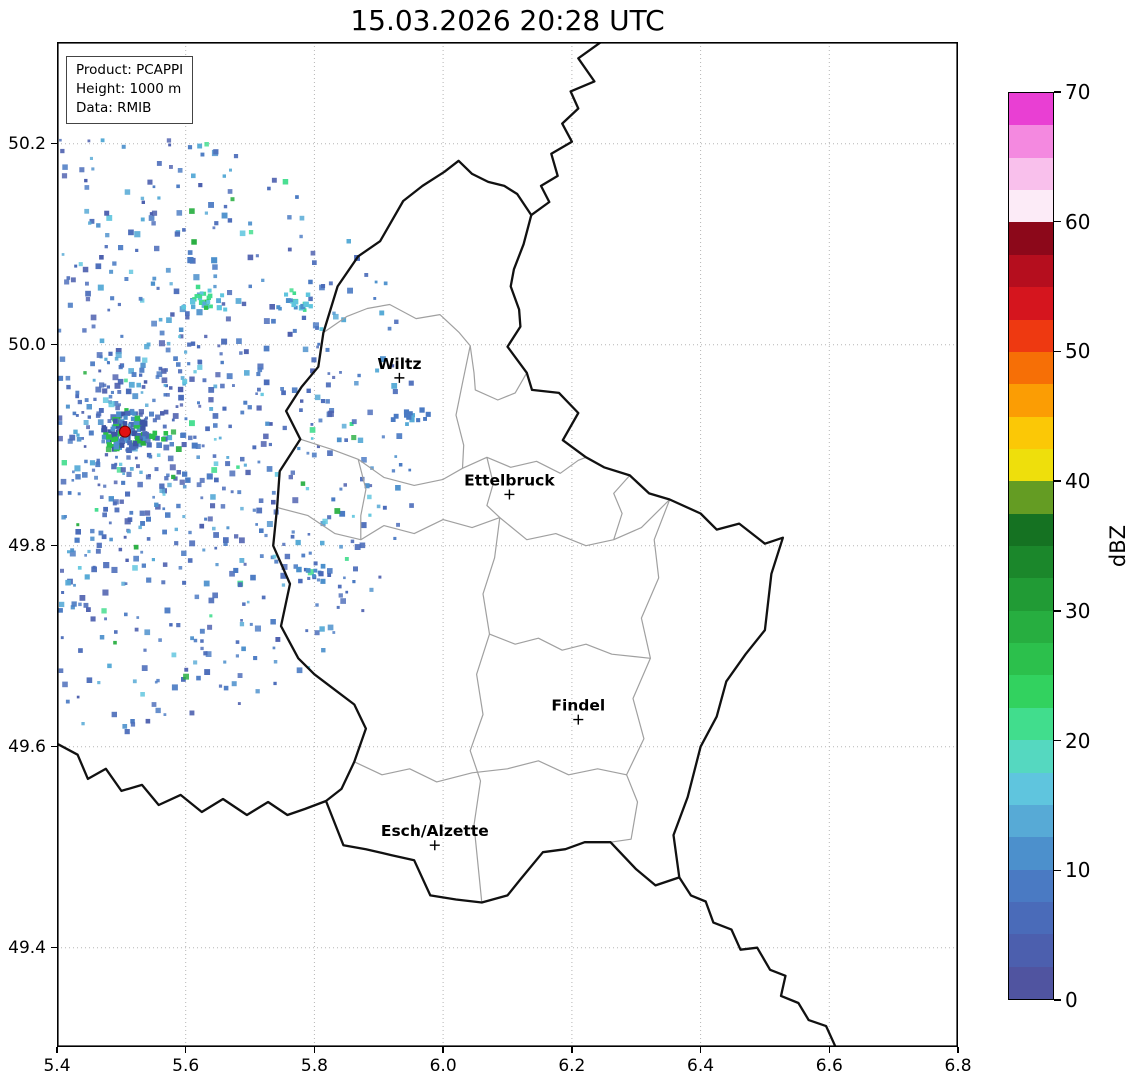 The image size is (1145, 1084). What do you see at coordinates (27, 143) in the screenshot?
I see `y-tick-label: 50.2` at bounding box center [27, 143].